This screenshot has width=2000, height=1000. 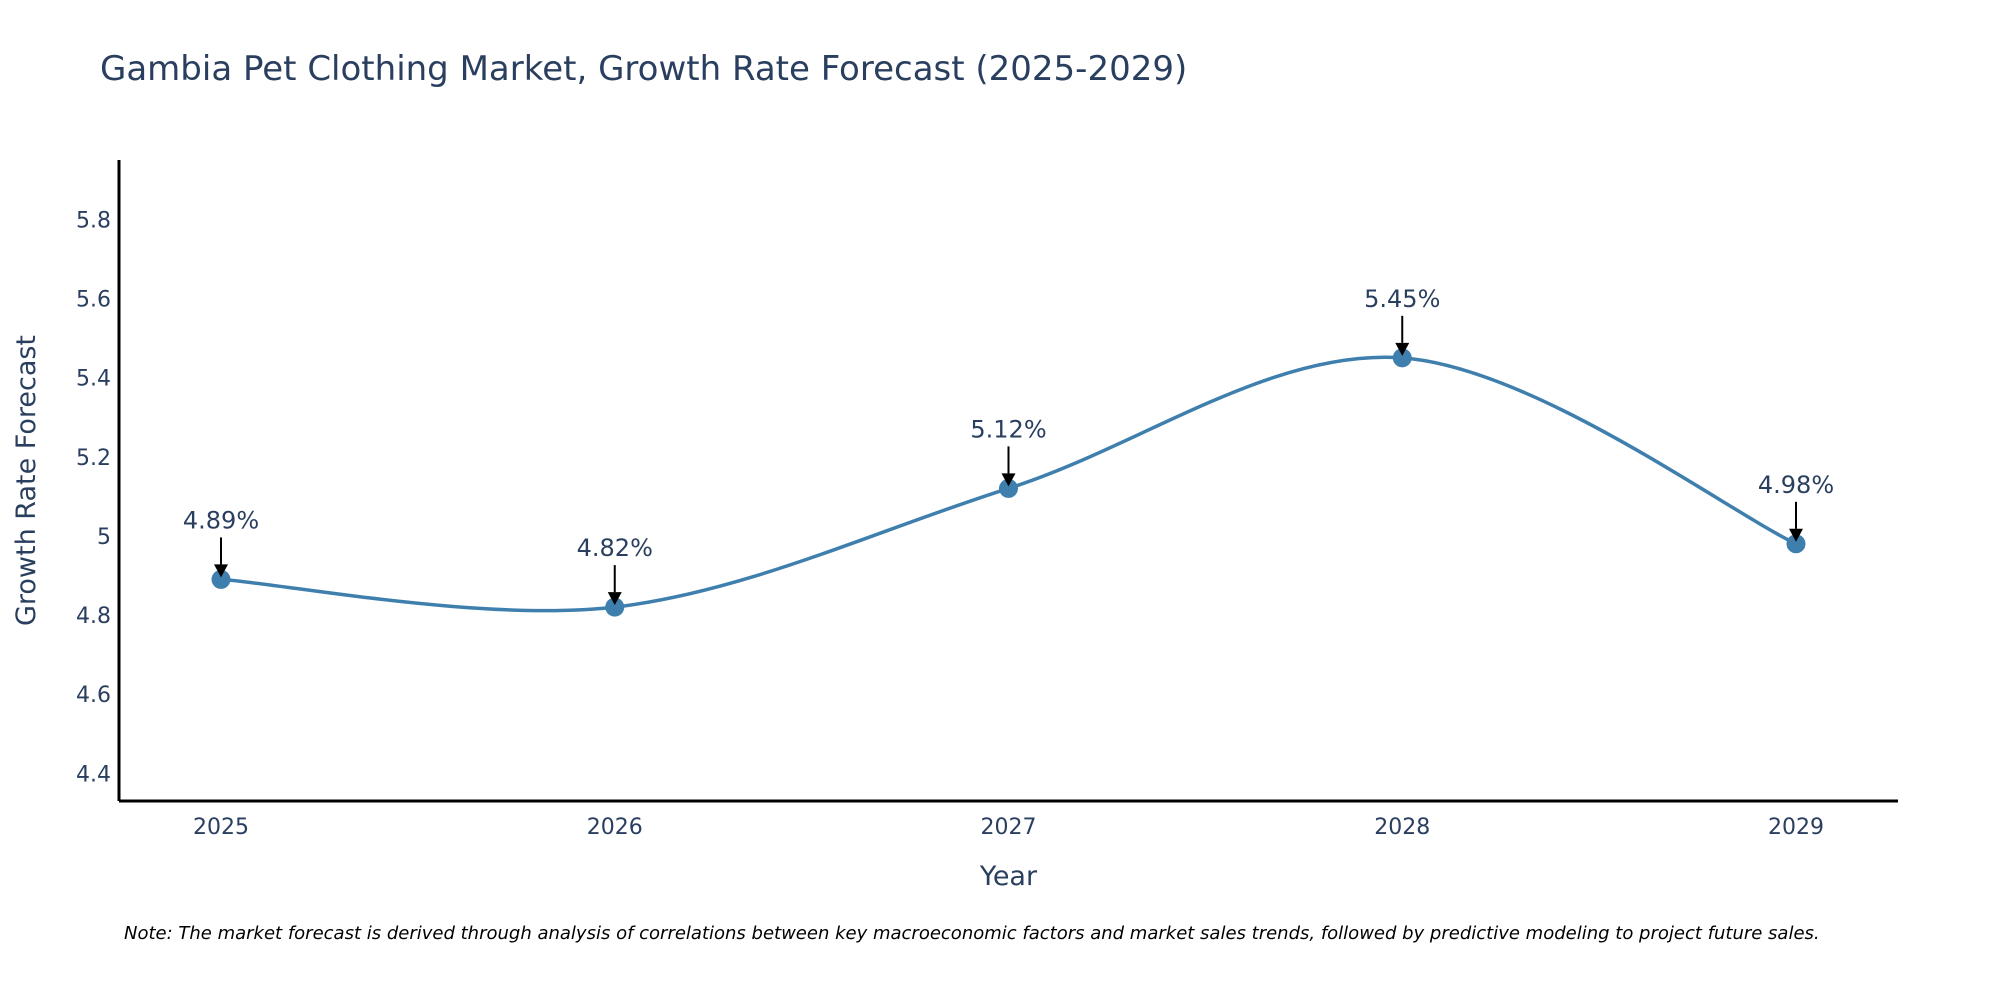 What do you see at coordinates (93, 497) in the screenshot?
I see `y-axis-ticks: 4.4 4.6 4.8 5 5.2 5.4 5.6 5.8` at bounding box center [93, 497].